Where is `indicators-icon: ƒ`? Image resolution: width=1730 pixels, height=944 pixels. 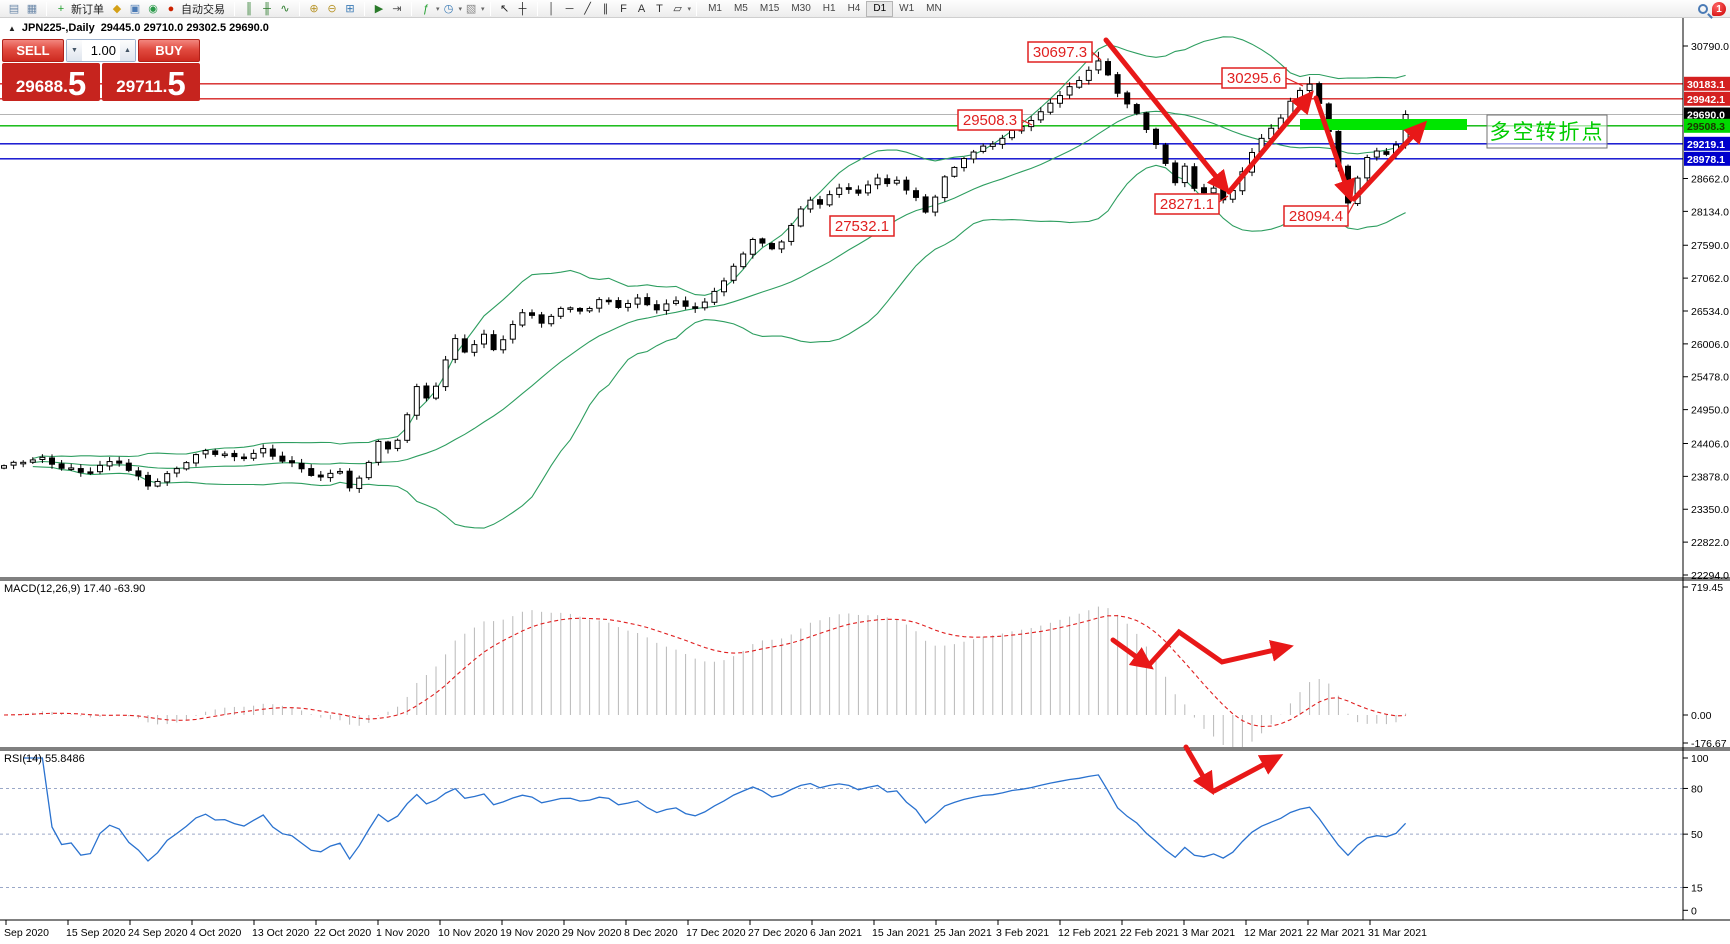
indicators-icon: ƒ is located at coordinates (426, 8).